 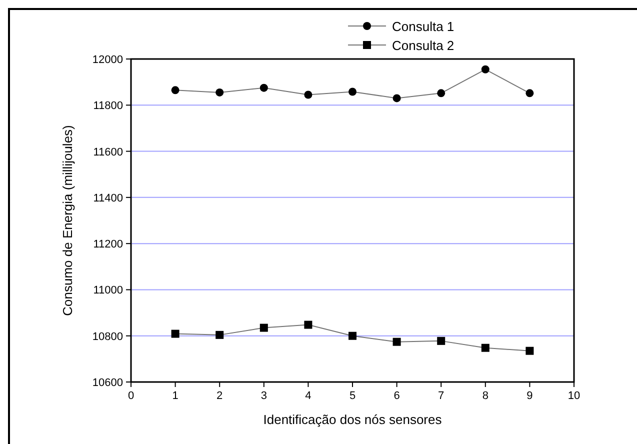 What do you see at coordinates (352, 396) in the screenshot?
I see `x-tick-label: 5` at bounding box center [352, 396].